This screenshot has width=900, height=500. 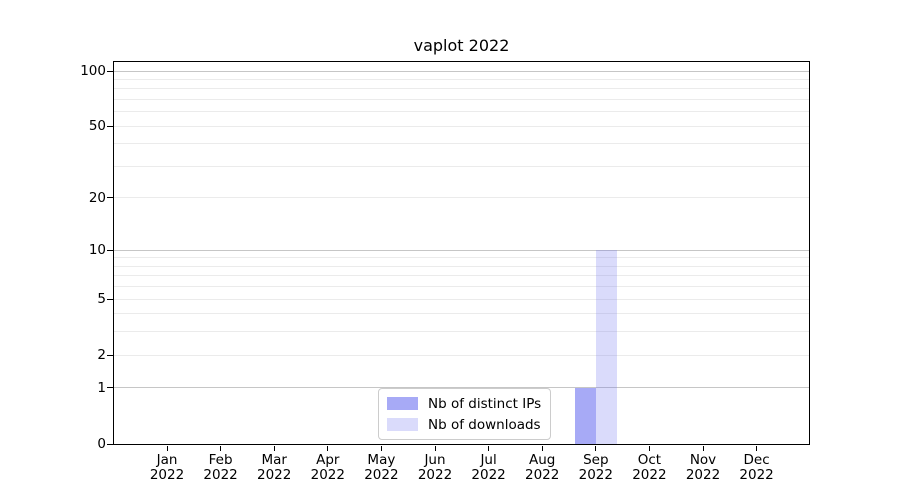 I want to click on legend-item-distinct-ips: Nb of distinct IPs, so click(x=464, y=403).